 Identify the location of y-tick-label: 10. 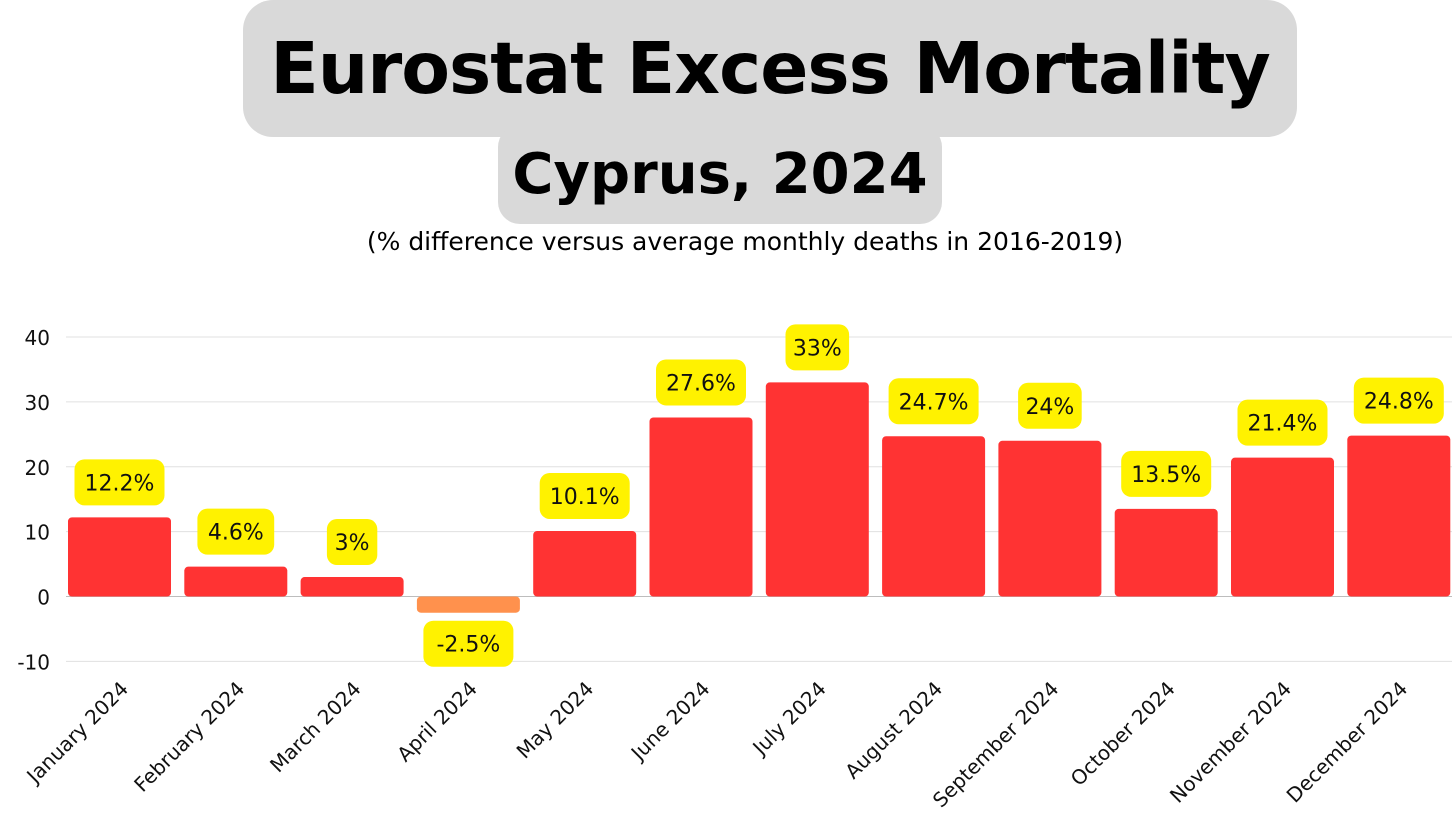
(37, 533).